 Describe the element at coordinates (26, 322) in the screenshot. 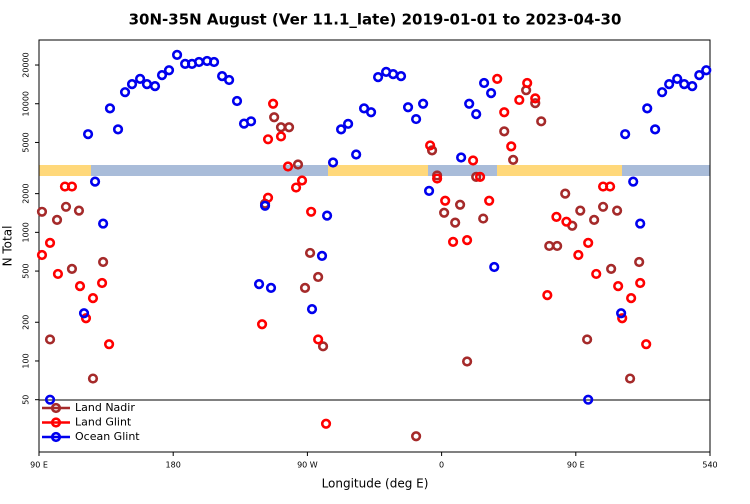

I see `y-tick-label: 200` at that location.